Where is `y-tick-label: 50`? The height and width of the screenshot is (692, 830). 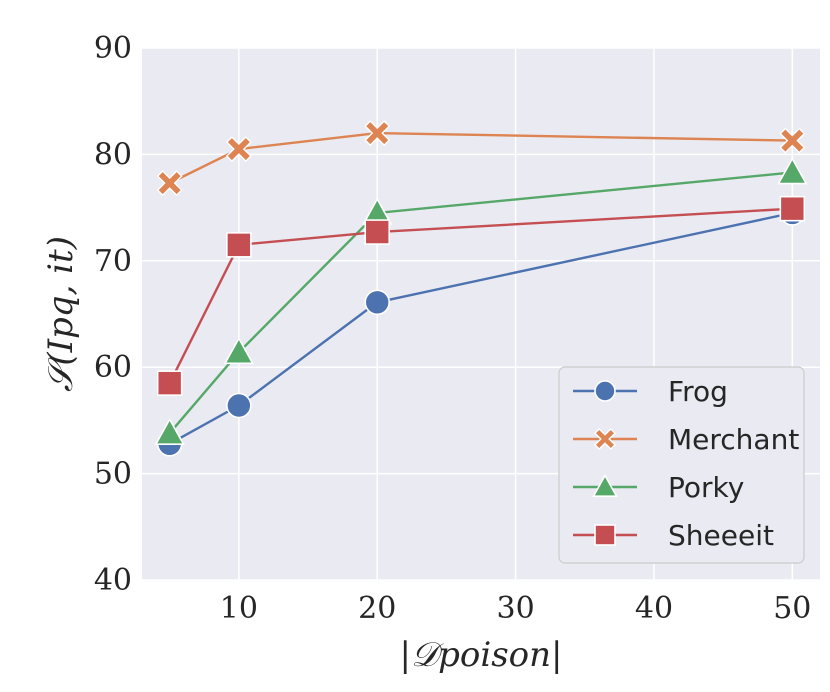
y-tick-label: 50 is located at coordinates (113, 474).